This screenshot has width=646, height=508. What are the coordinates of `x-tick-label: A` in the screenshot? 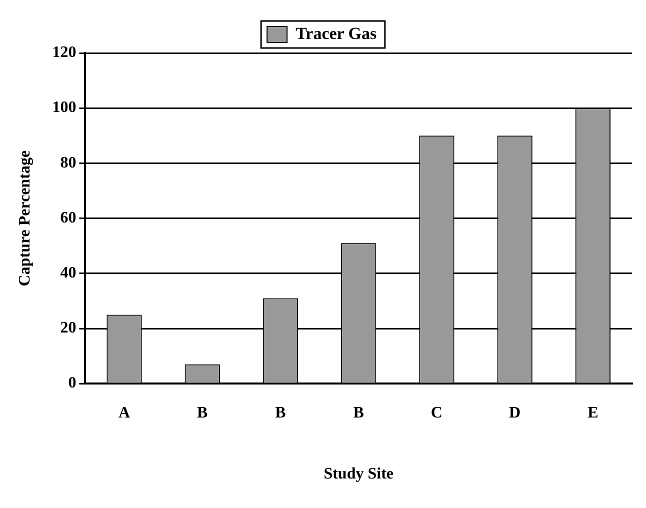 It's located at (124, 413).